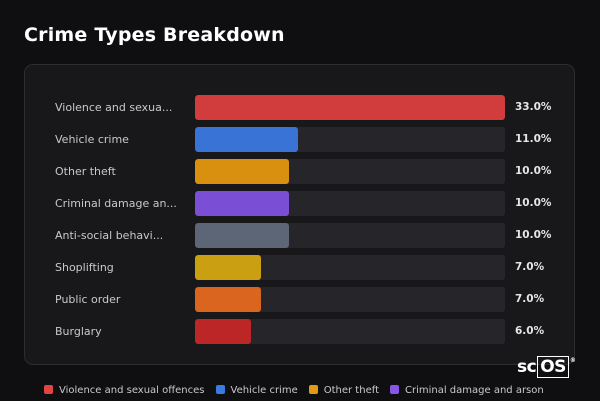  I want to click on legend-label: Criminal damage and arson, so click(474, 390).